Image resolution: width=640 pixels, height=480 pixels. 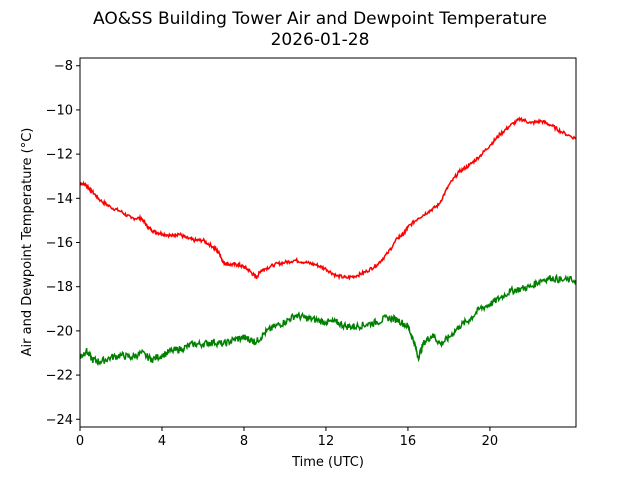 I want to click on y-axis-label: Air and Dewpoint Temperature (°C), so click(x=27, y=242).